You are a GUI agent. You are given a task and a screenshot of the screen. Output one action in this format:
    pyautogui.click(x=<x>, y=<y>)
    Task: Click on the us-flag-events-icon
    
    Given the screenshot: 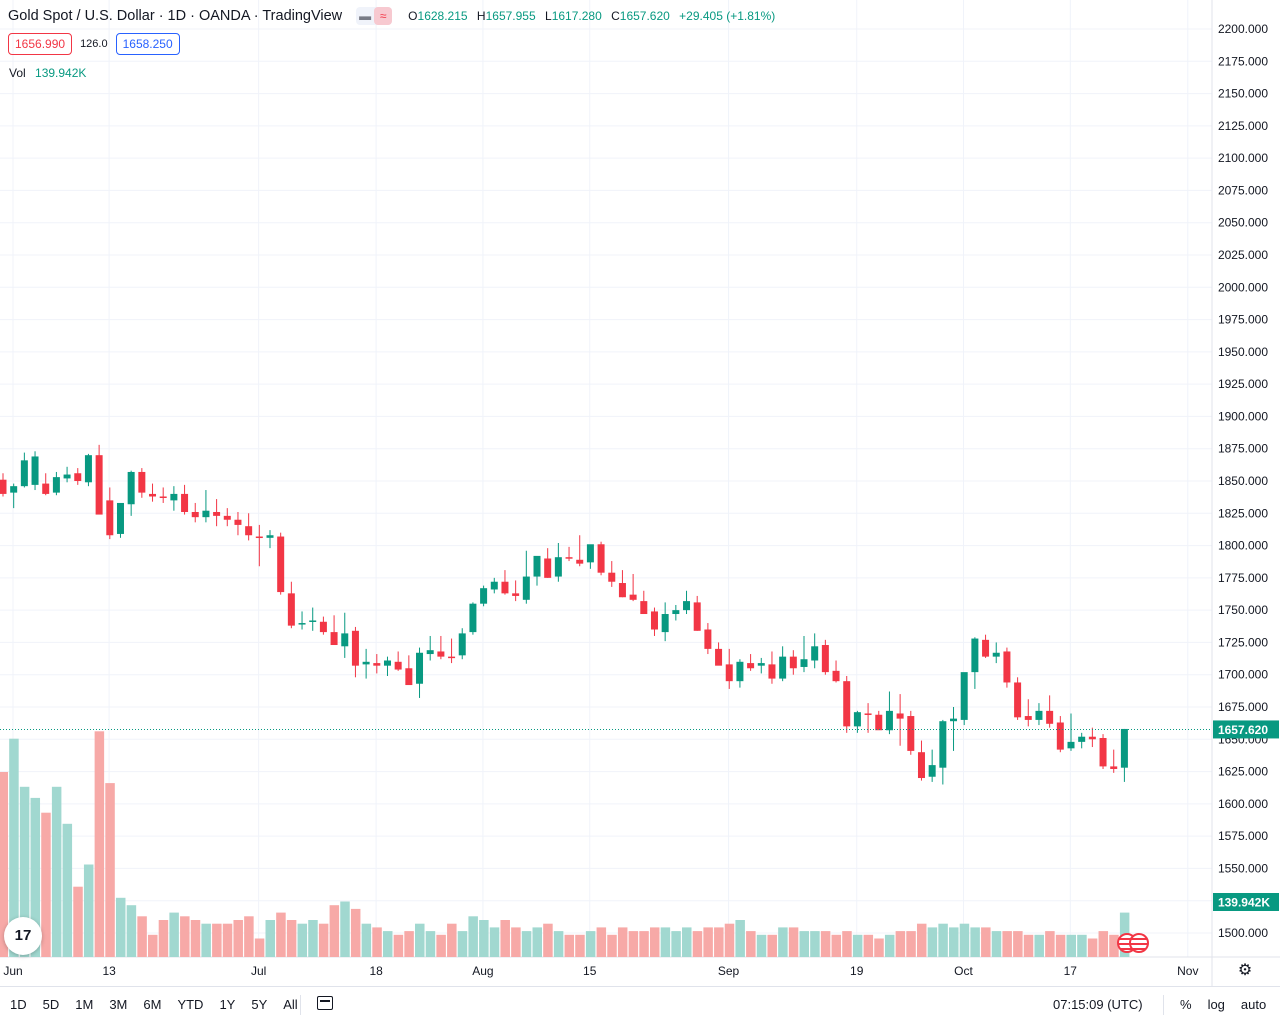 What is the action you would take?
    pyautogui.click(x=1134, y=943)
    